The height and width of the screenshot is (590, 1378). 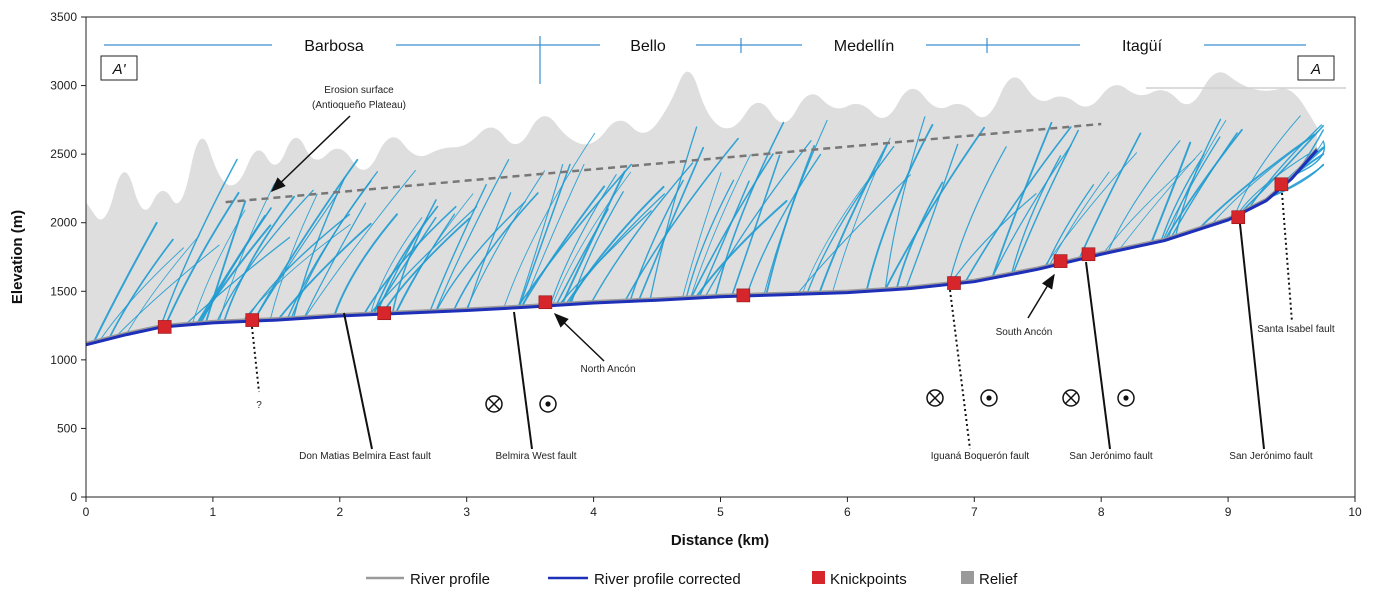 What do you see at coordinates (63, 154) in the screenshot?
I see `y-tick-label: 2500` at bounding box center [63, 154].